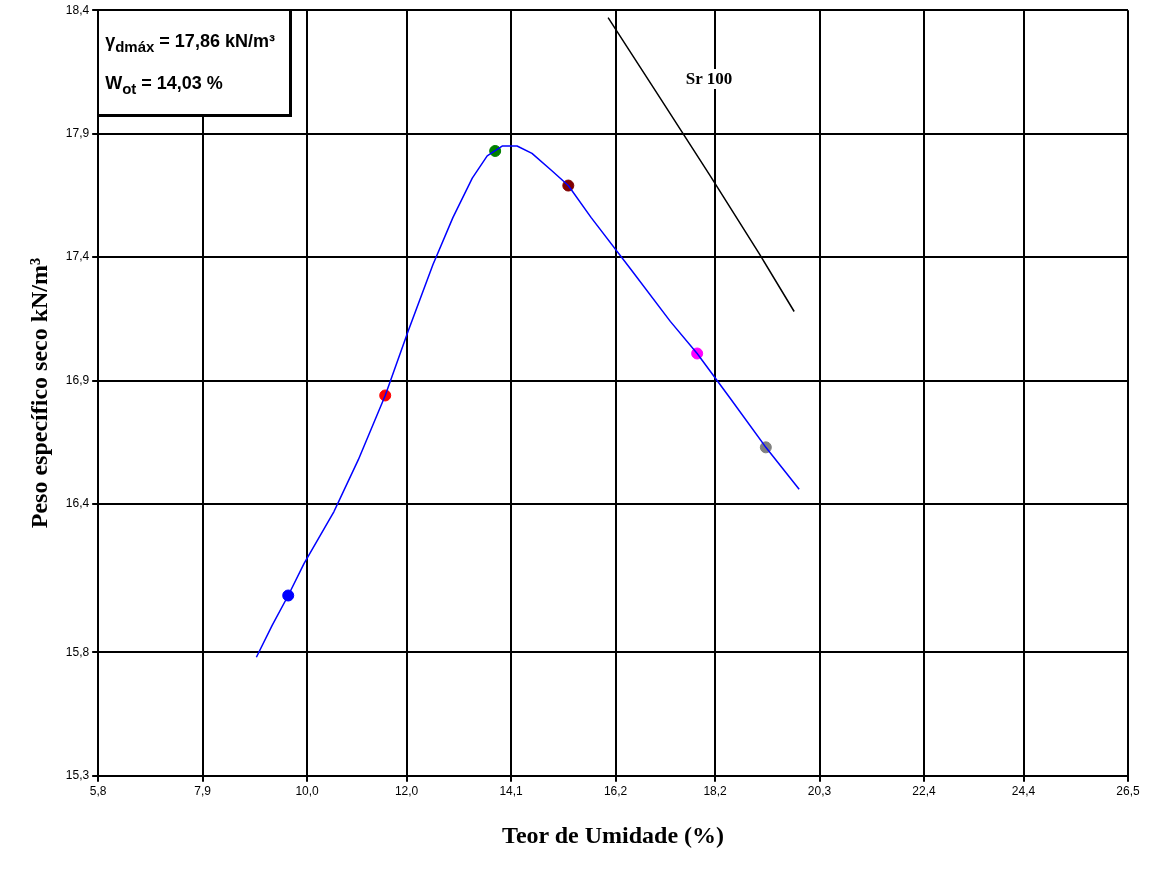 This screenshot has width=1158, height=869. Describe the element at coordinates (164, 85) in the screenshot. I see `annotation: W$_{ot}$ = 14,03 %` at that location.